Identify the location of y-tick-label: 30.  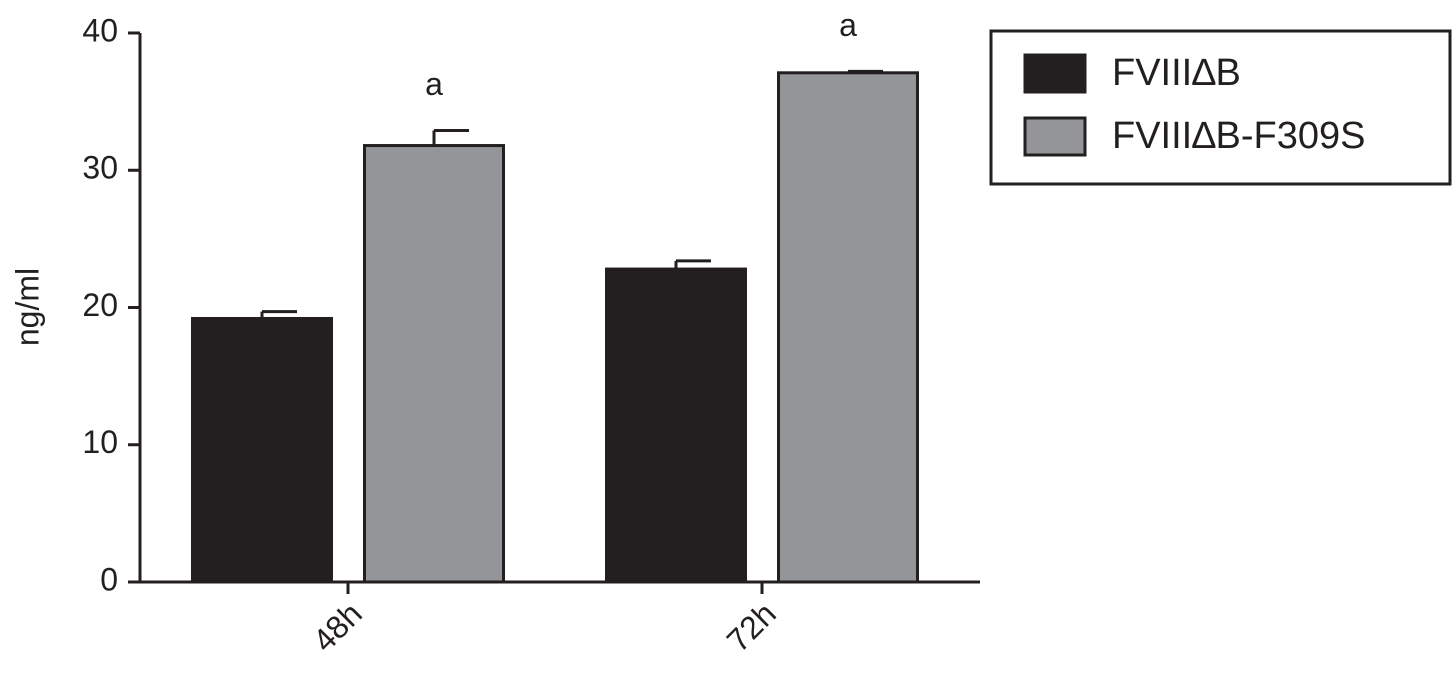
(100, 168).